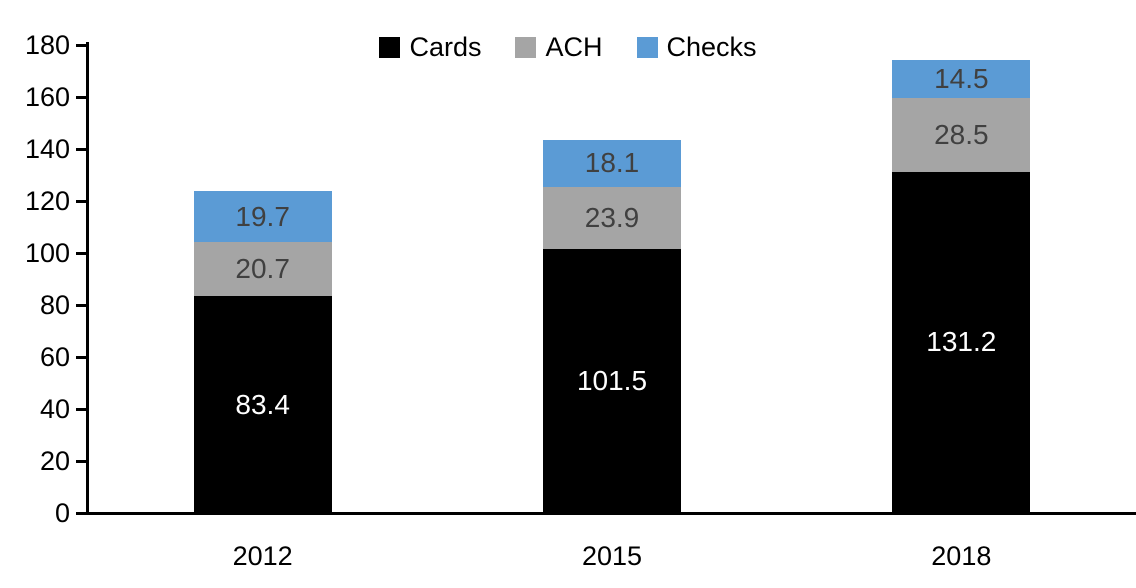 The height and width of the screenshot is (588, 1136). Describe the element at coordinates (611, 513) in the screenshot. I see `x-axis-line` at that location.